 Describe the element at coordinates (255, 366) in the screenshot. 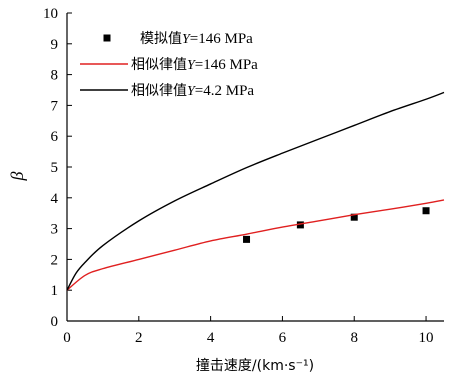

I see `x-axis-label: 撞击速度/(km·s⁻¹)` at that location.